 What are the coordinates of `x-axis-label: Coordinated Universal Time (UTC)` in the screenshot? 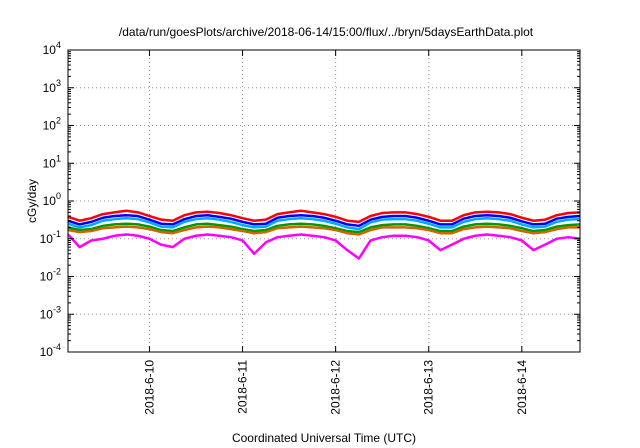 It's located at (324, 438).